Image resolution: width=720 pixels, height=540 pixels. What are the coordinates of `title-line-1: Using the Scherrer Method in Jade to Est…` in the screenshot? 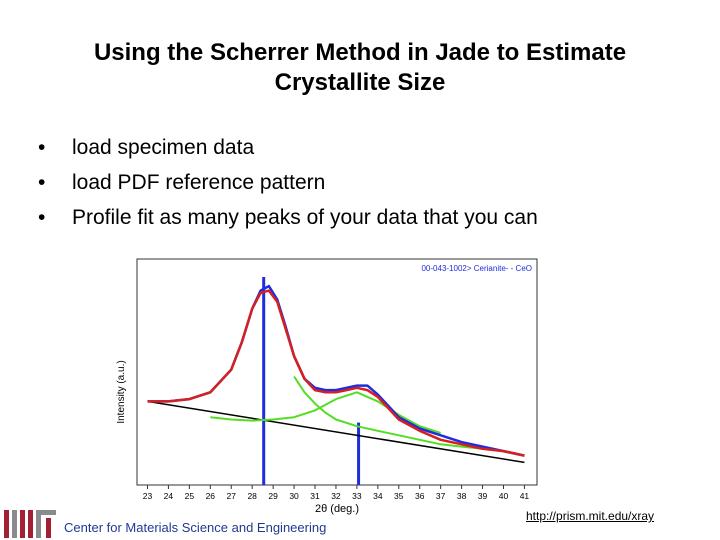 It's located at (360, 52).